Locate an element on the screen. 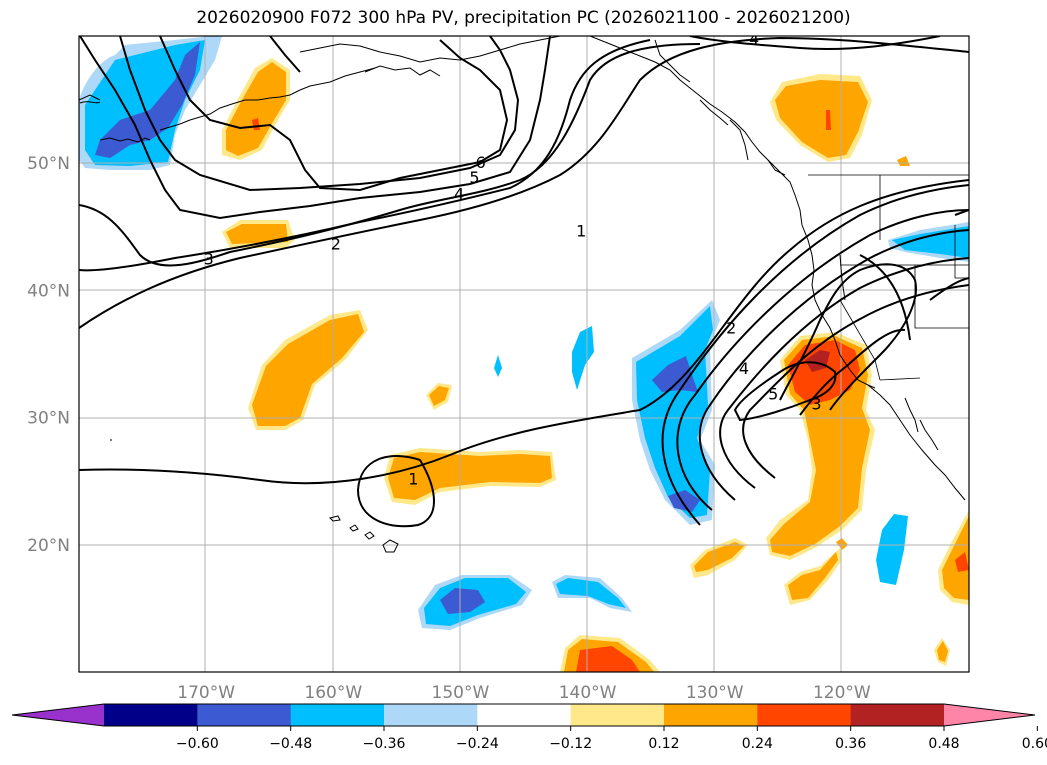 This screenshot has width=1047, height=765. colorbar-tick-label: −0.60 is located at coordinates (197, 744).